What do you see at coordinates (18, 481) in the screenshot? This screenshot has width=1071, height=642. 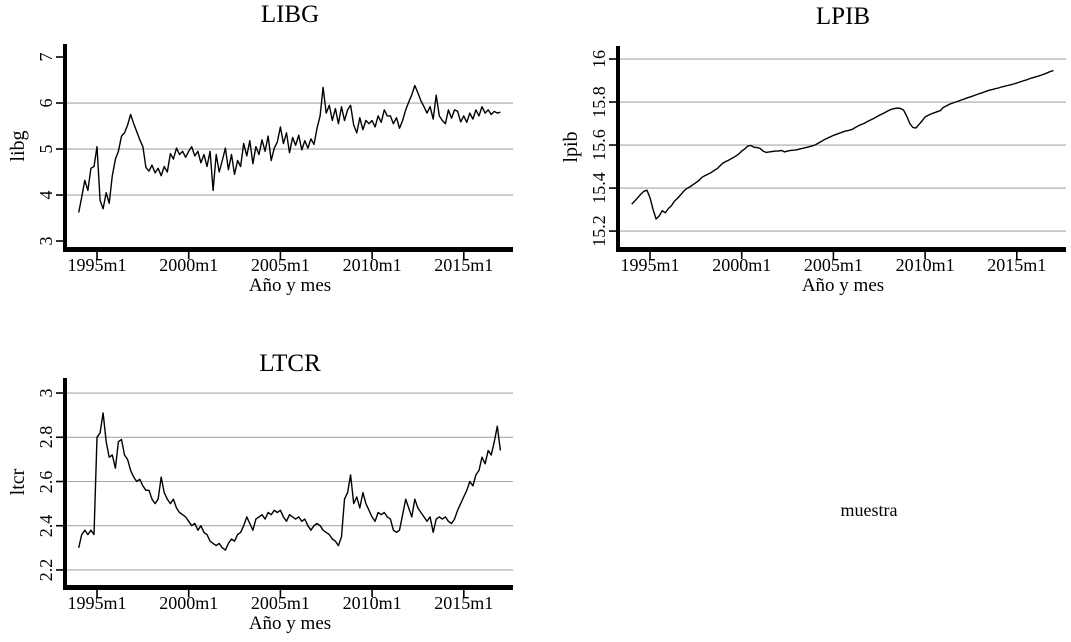 I see `y-axis-title: ltcr` at bounding box center [18, 481].